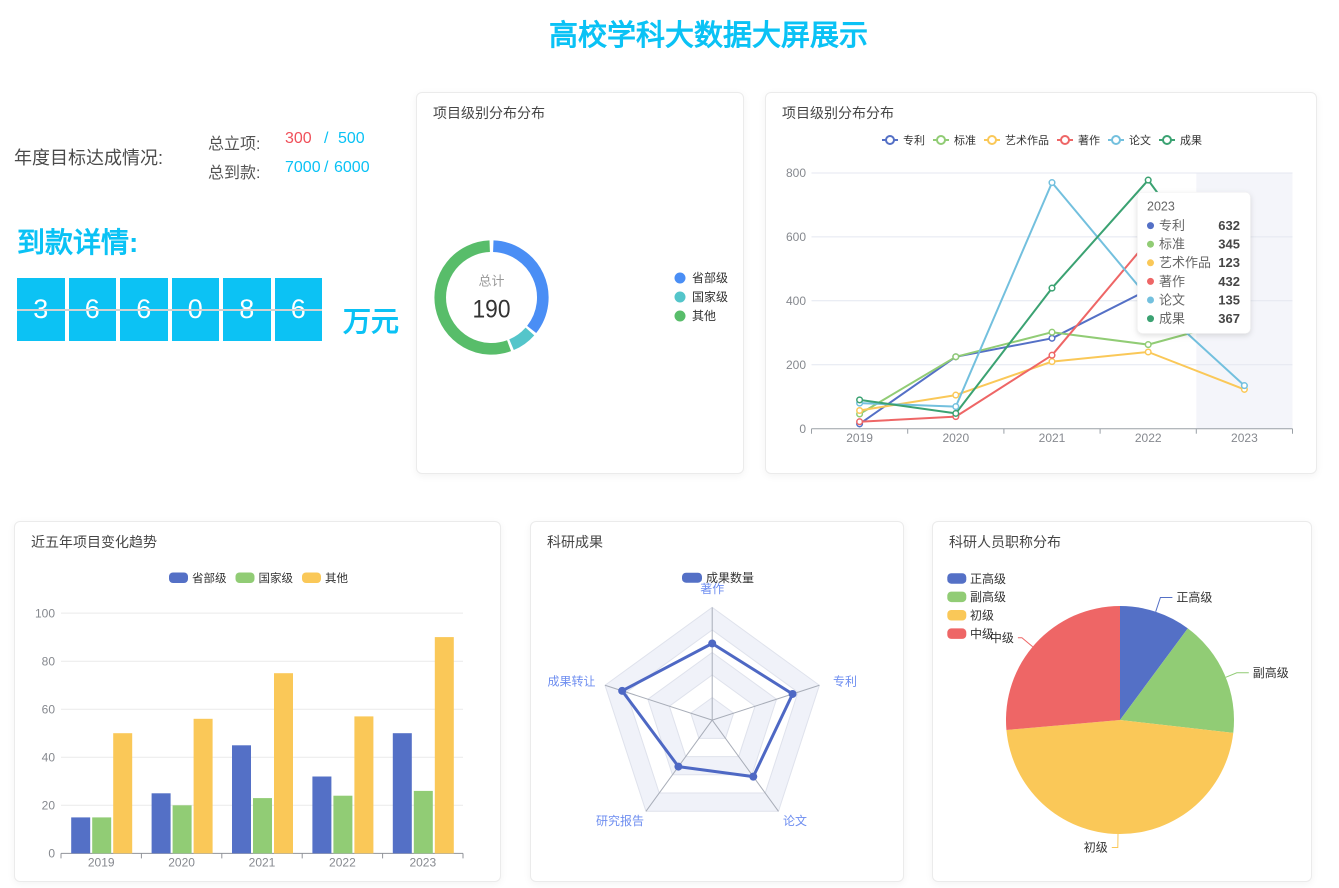  I want to click on svg-text: 367, so click(1229, 318).